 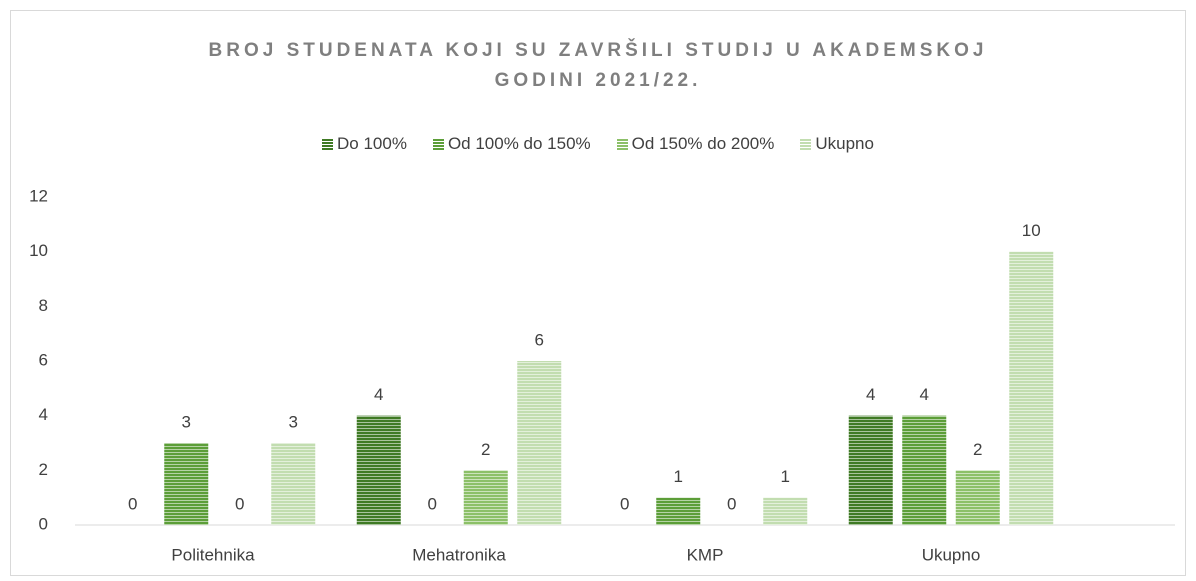 What do you see at coordinates (844, 143) in the screenshot?
I see `legend-label: Ukupno` at bounding box center [844, 143].